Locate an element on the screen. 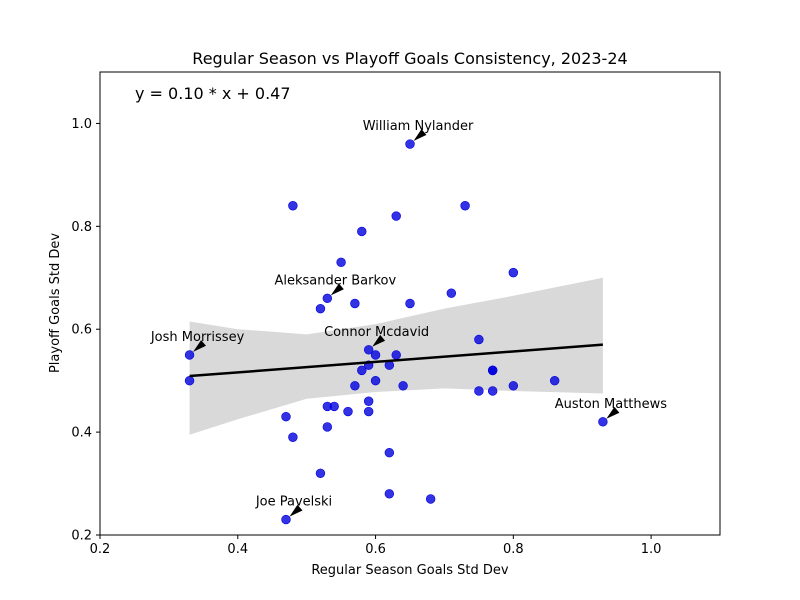  annotation-label: Aleksander Barkov is located at coordinates (335, 280).